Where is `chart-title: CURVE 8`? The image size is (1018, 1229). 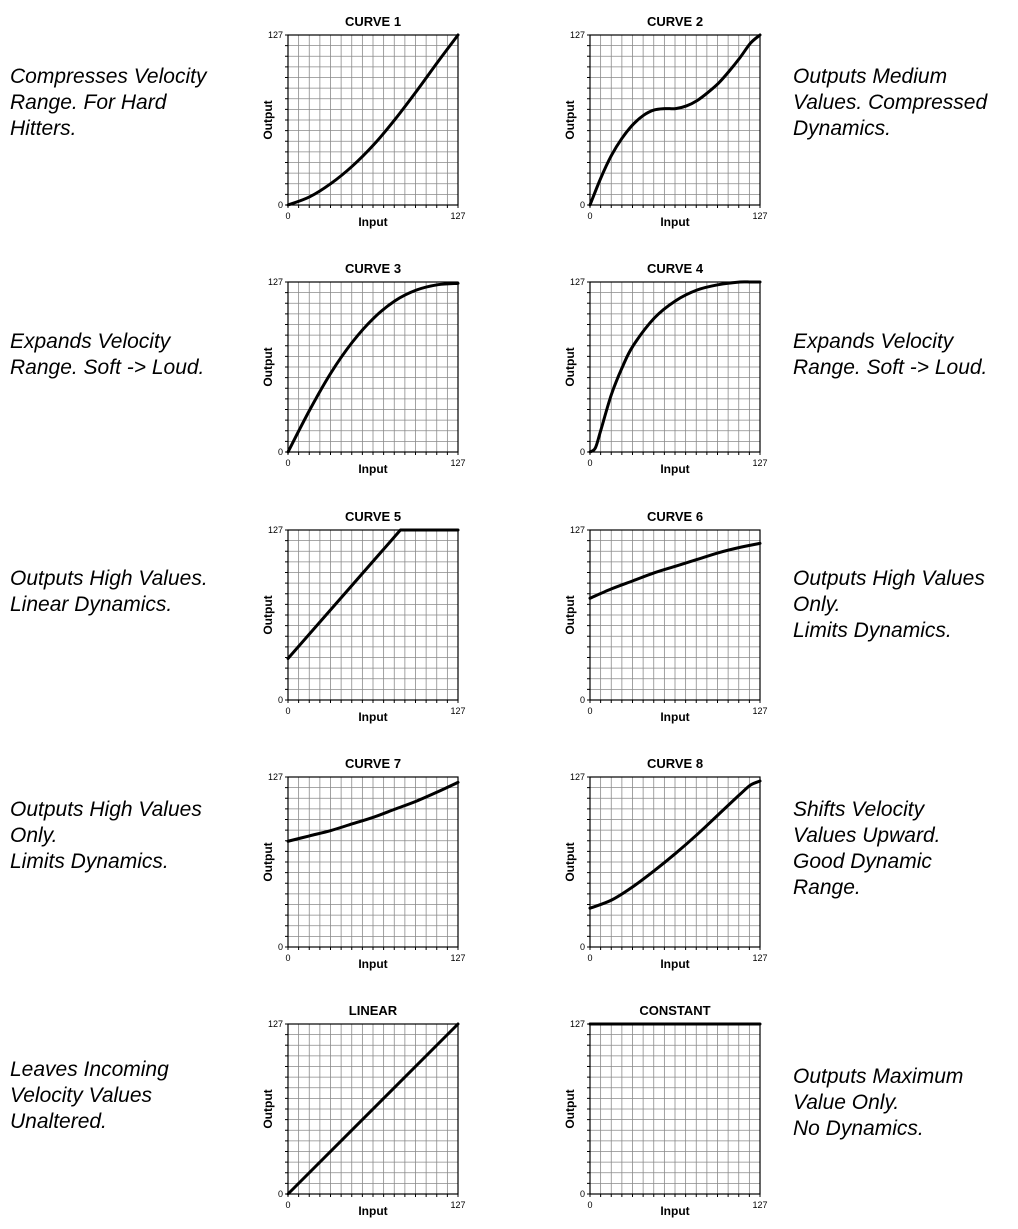 chart-title: CURVE 8 is located at coordinates (675, 763).